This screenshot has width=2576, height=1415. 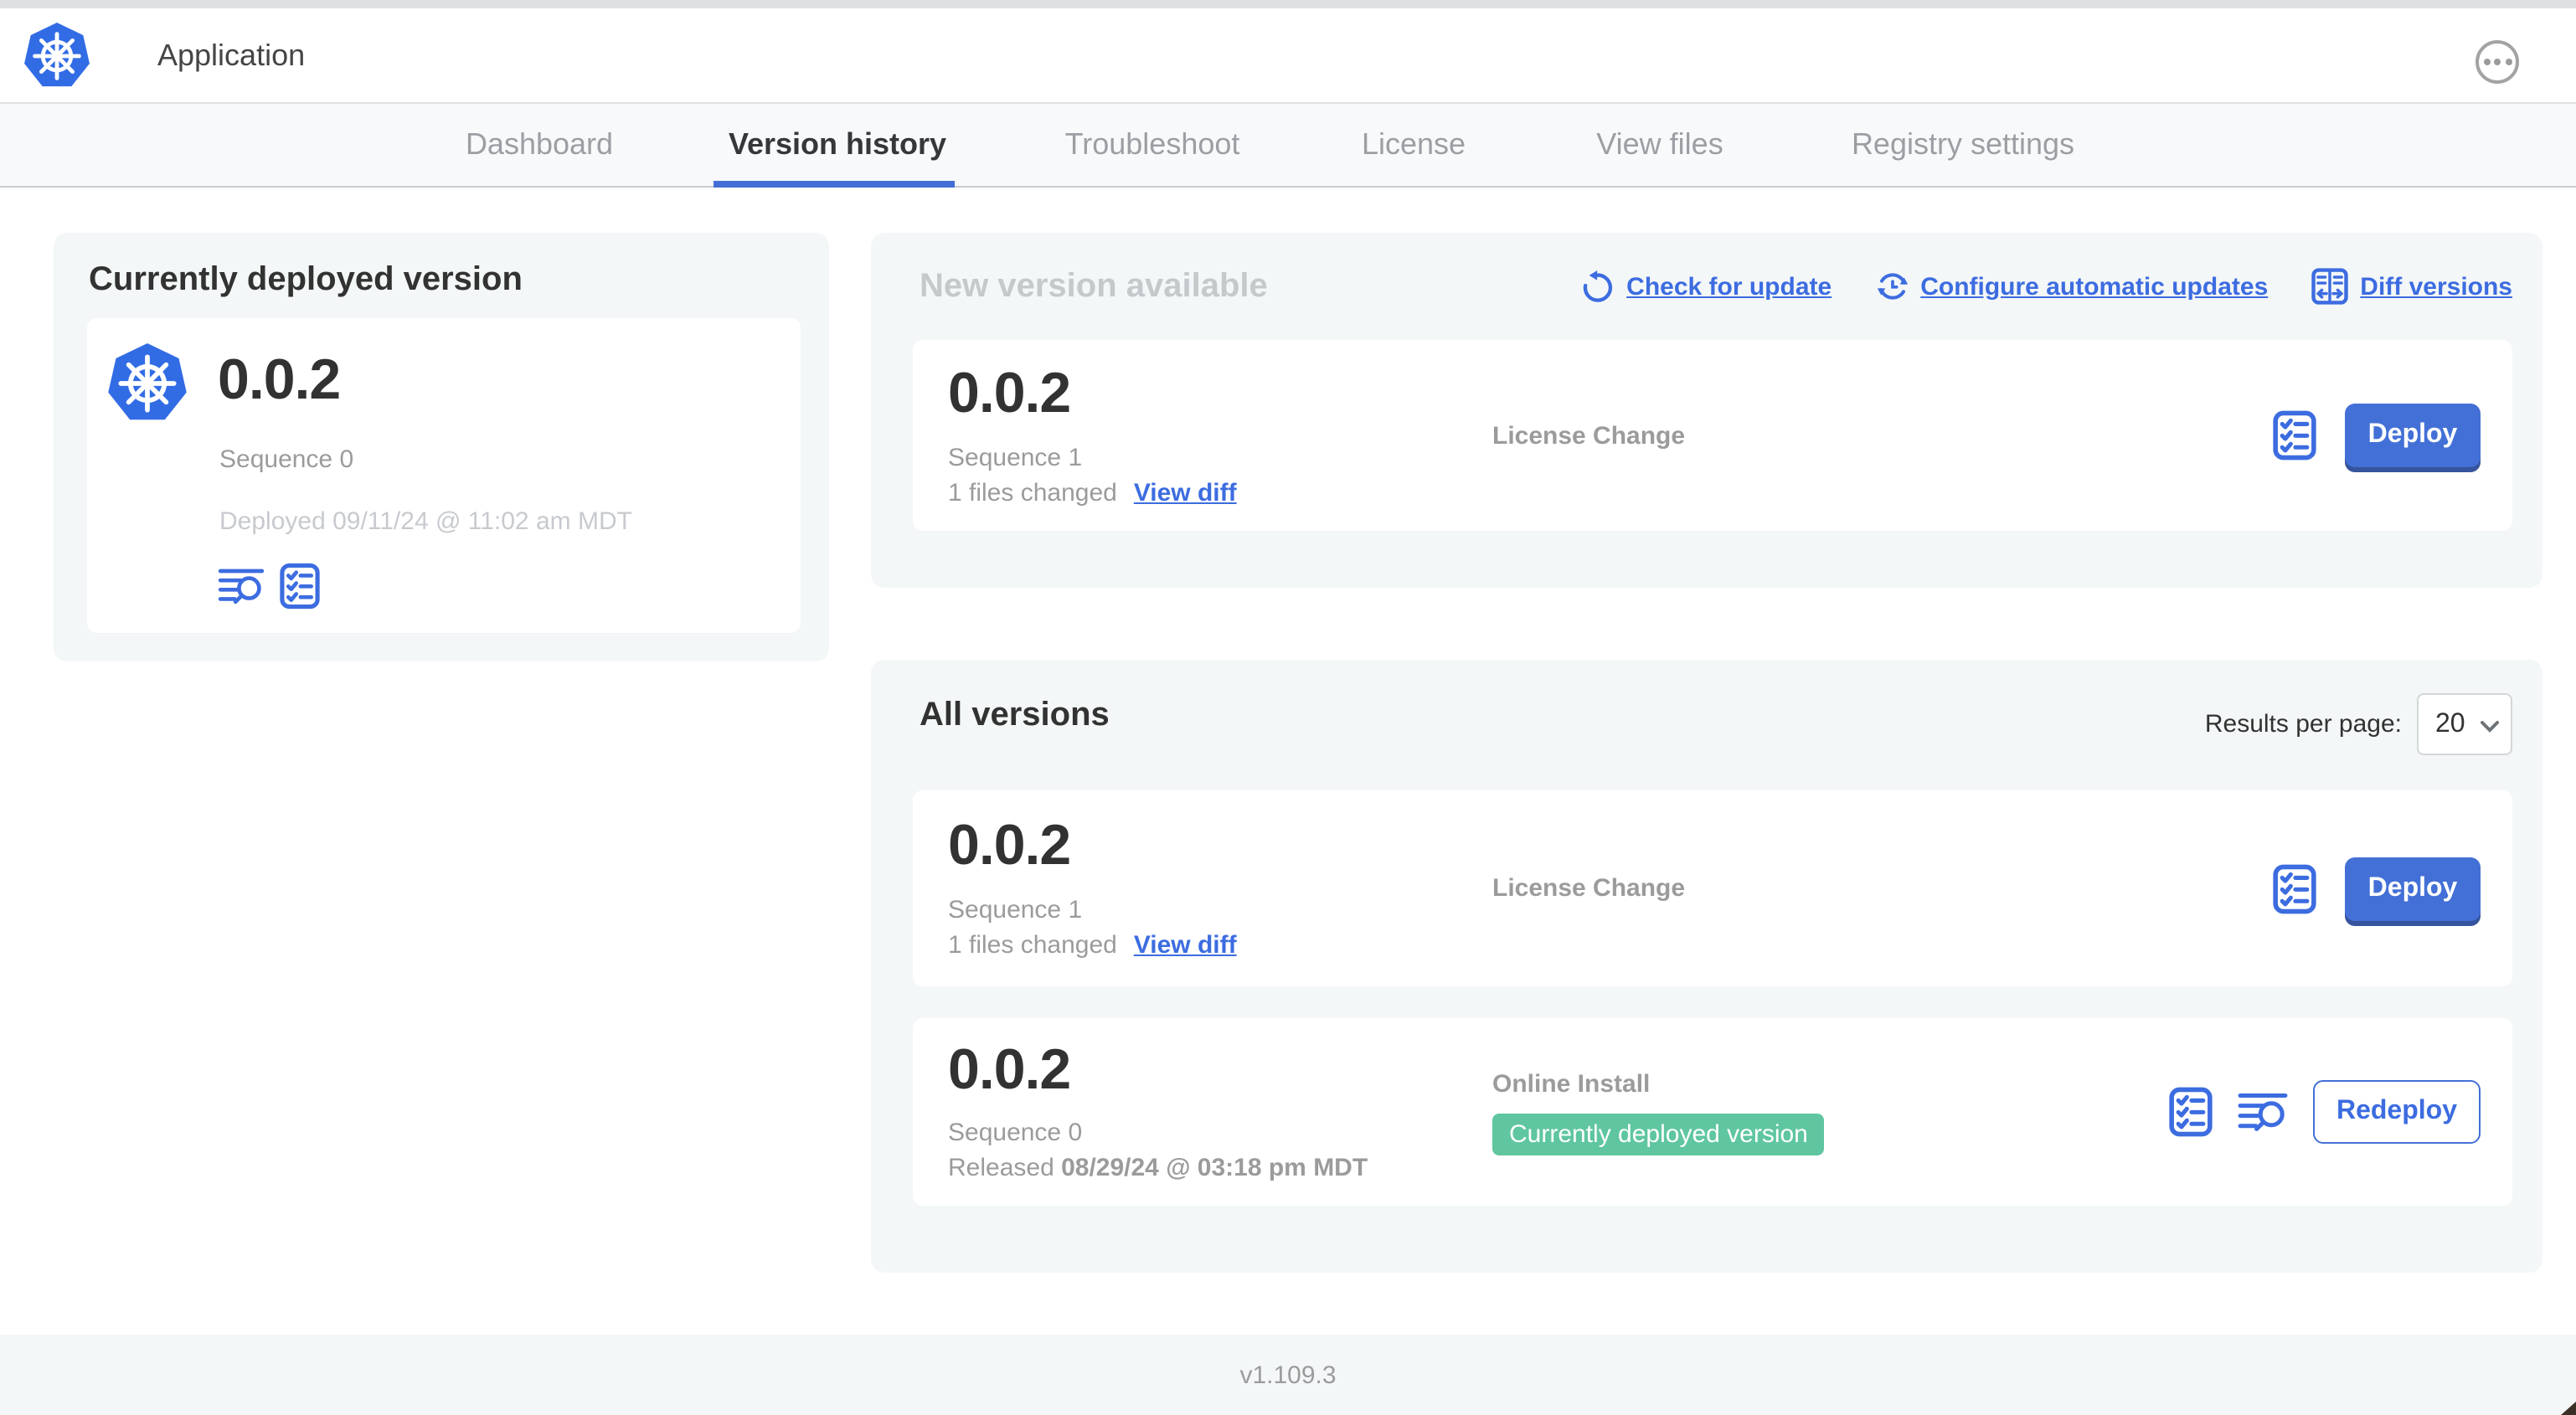 What do you see at coordinates (1413, 144) in the screenshot?
I see `tab-license: License` at bounding box center [1413, 144].